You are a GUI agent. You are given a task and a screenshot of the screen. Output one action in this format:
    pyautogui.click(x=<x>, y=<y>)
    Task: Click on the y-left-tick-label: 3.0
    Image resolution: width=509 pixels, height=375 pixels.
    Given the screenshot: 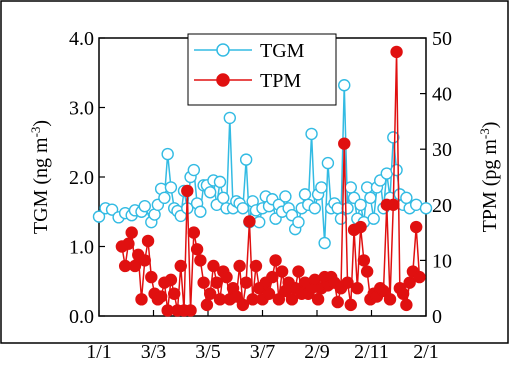 What is the action you would take?
    pyautogui.click(x=81, y=109)
    